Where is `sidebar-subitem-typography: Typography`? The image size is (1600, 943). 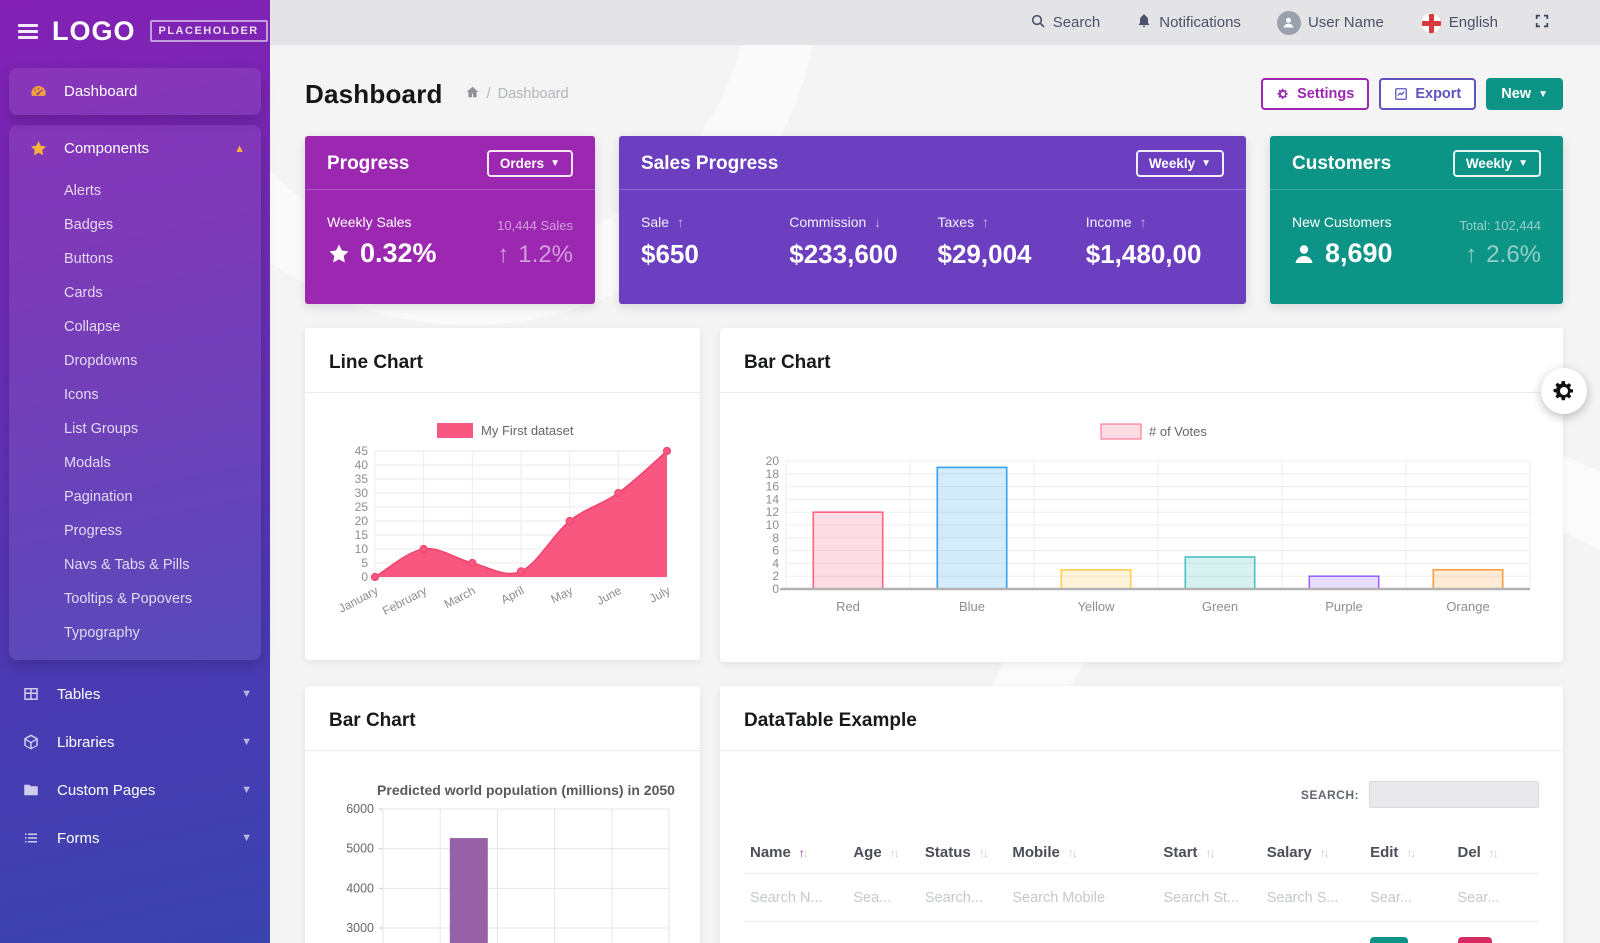
sidebar-subitem-typography: Typography is located at coordinates (102, 633).